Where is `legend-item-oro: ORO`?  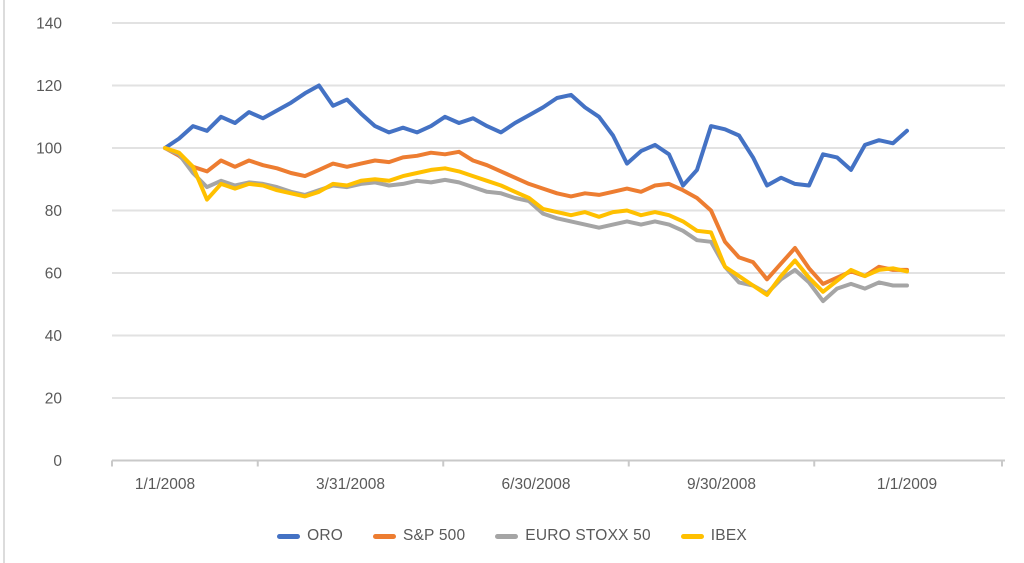 legend-item-oro: ORO is located at coordinates (310, 536).